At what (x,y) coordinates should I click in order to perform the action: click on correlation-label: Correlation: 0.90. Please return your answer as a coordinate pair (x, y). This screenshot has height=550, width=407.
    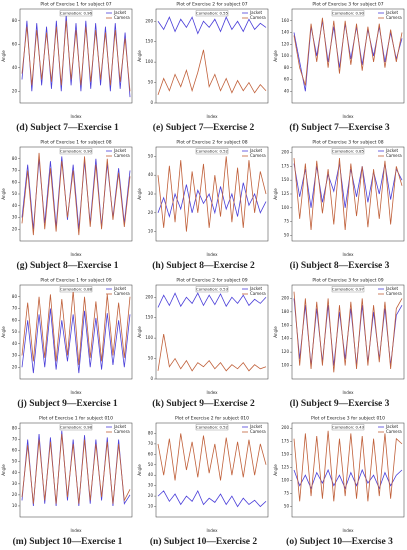
    Looking at the image, I should click on (348, 12).